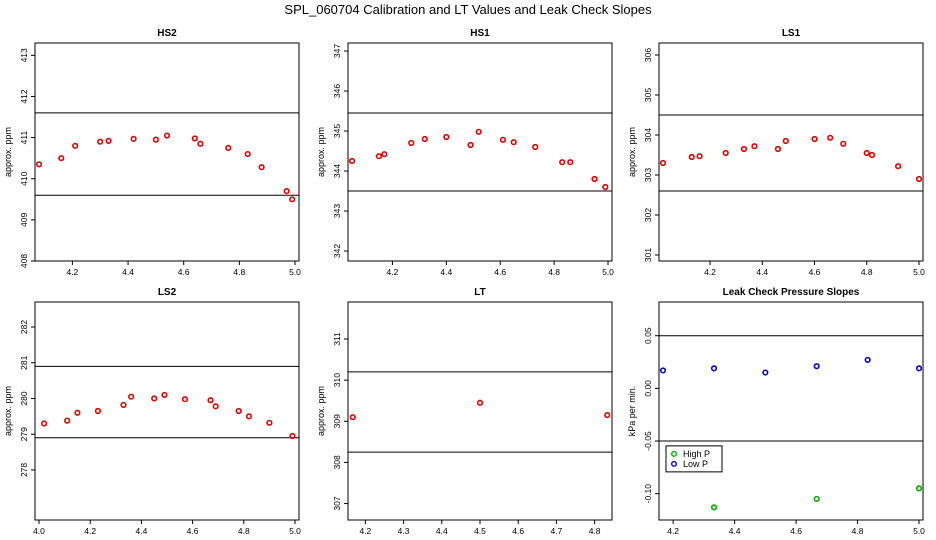 The image size is (936, 540). Describe the element at coordinates (480, 531) in the screenshot. I see `x-tick-label: 4.5` at that location.